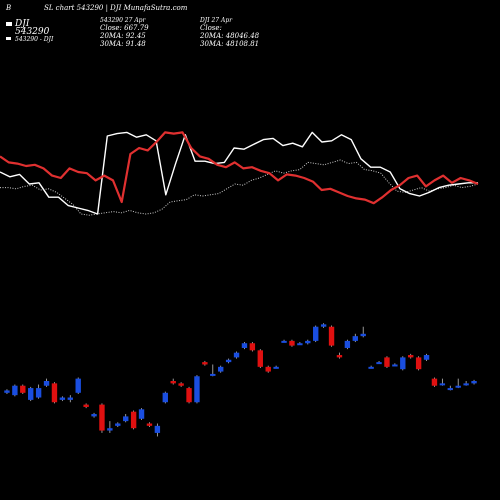 This screenshot has width=500, height=500. I want to click on index-info-30ma: 30MA: 48108.81, so click(230, 44).